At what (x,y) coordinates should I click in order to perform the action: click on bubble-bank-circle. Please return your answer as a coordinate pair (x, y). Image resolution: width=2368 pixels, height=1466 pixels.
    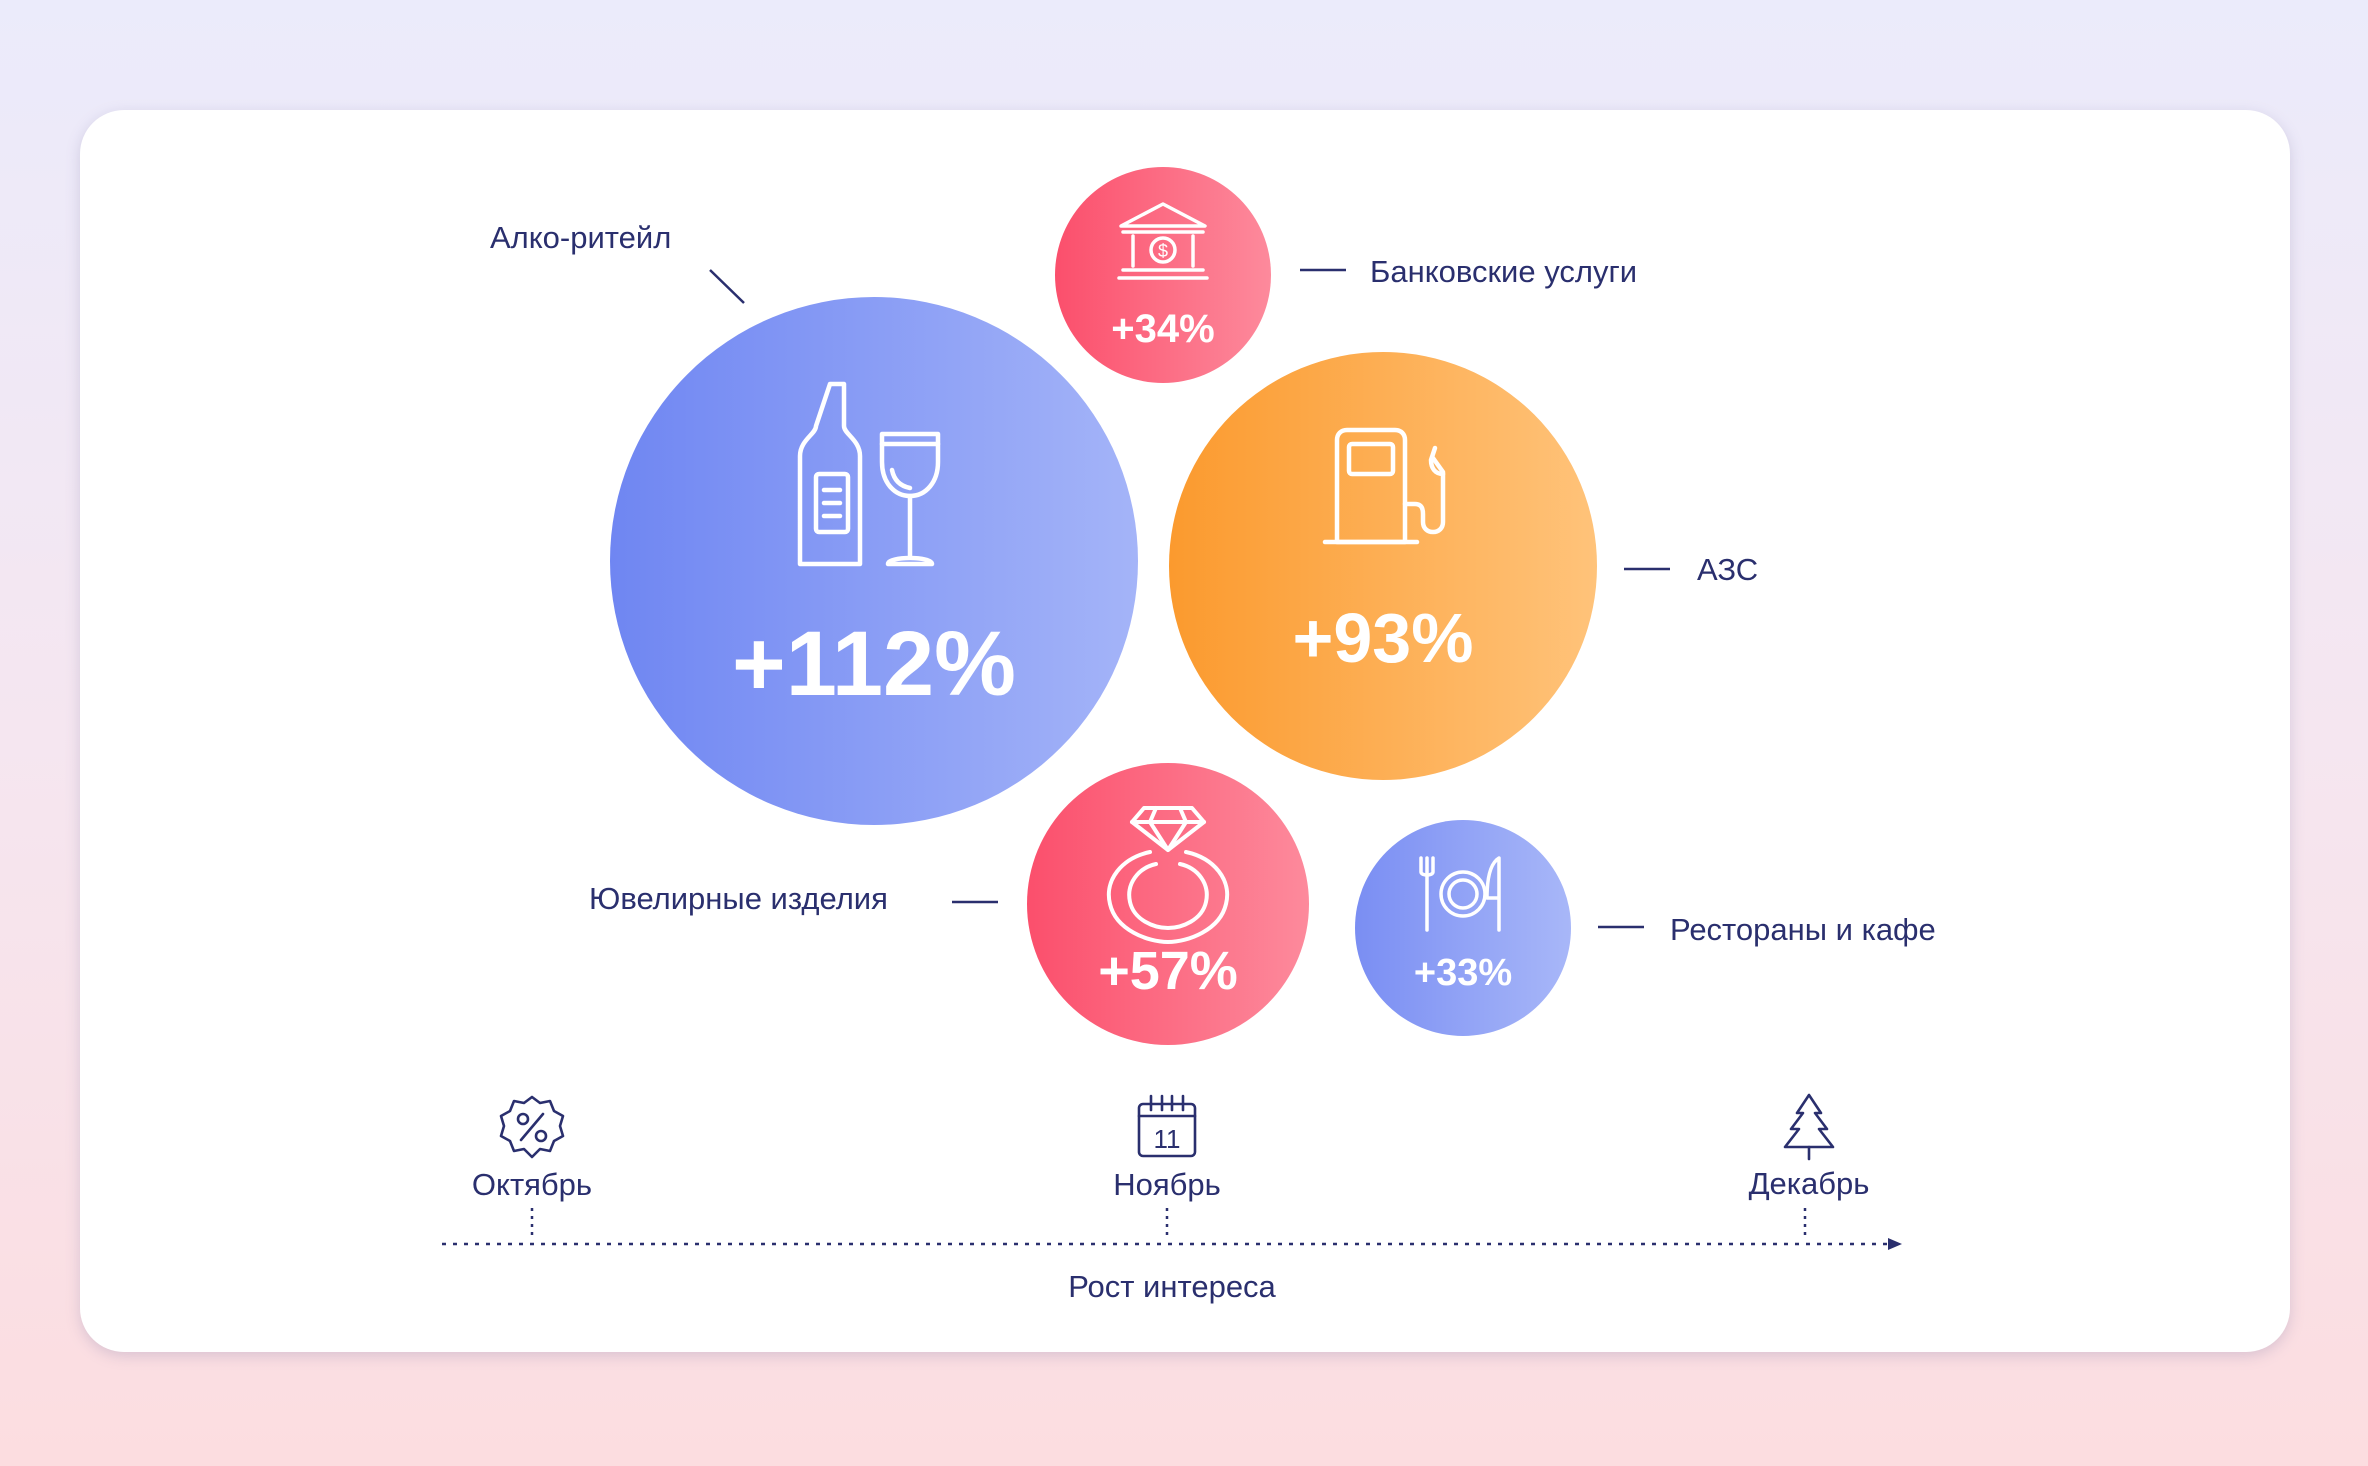
    Looking at the image, I should click on (1163, 275).